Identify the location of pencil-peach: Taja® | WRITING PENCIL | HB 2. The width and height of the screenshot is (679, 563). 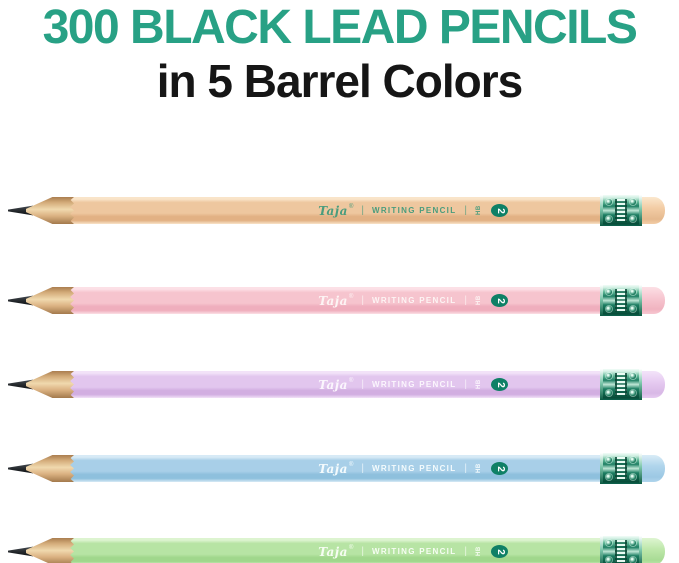
(339, 210).